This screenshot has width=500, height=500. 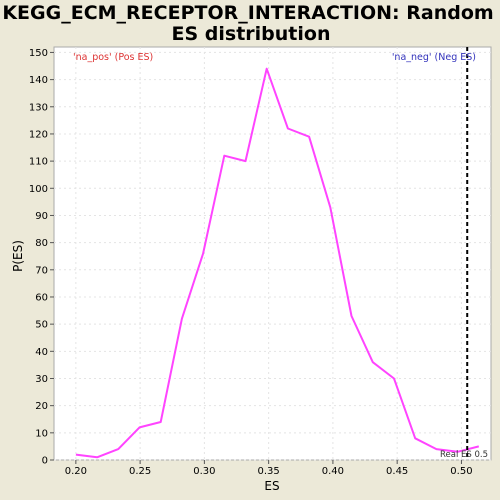 What do you see at coordinates (38, 53) in the screenshot?
I see `y-tick-label: 150` at bounding box center [38, 53].